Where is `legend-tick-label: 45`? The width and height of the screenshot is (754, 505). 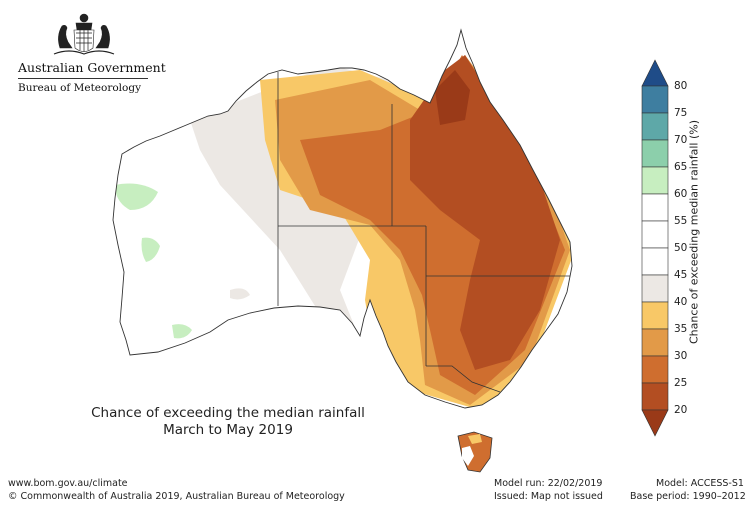 legend-tick-label: 45 is located at coordinates (681, 275).